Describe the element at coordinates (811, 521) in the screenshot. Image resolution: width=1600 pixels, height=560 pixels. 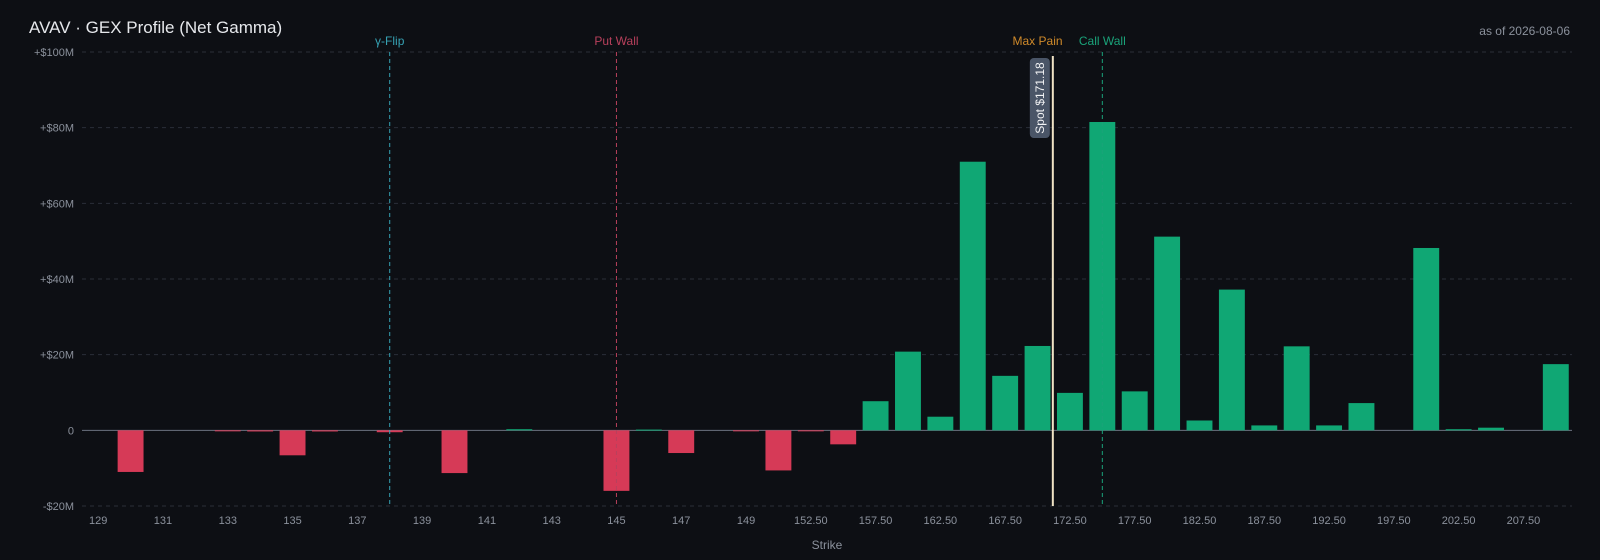
I see `x-tick-label: 152.50` at that location.